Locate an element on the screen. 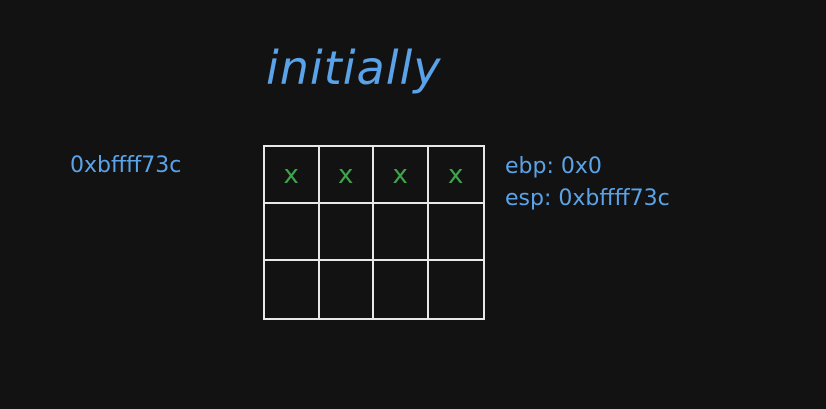 Image resolution: width=826 pixels, height=409 pixels. stack-memory-grid: x x x x is located at coordinates (374, 232).